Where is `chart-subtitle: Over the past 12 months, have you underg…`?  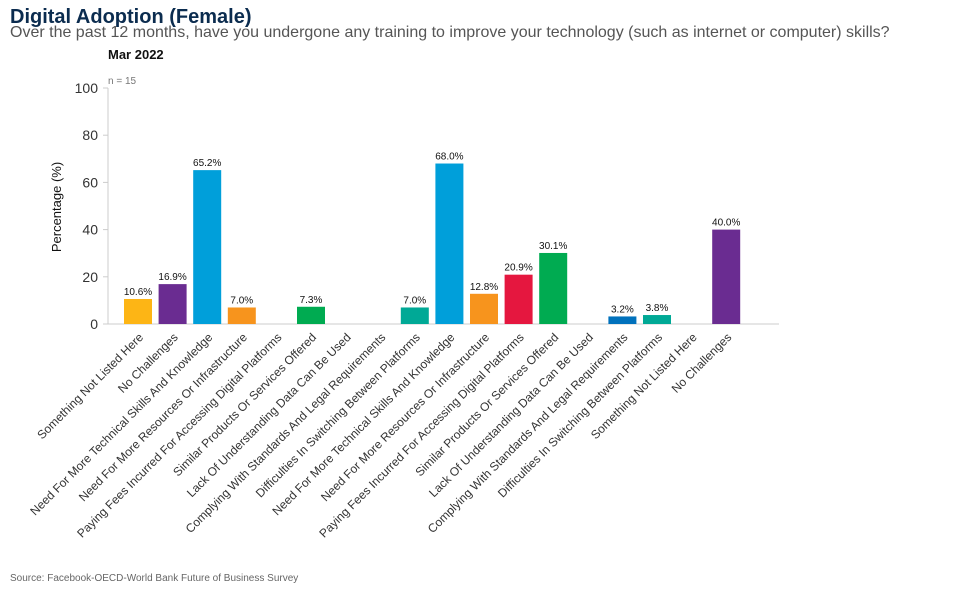
chart-subtitle: Over the past 12 months, have you underg… is located at coordinates (450, 32).